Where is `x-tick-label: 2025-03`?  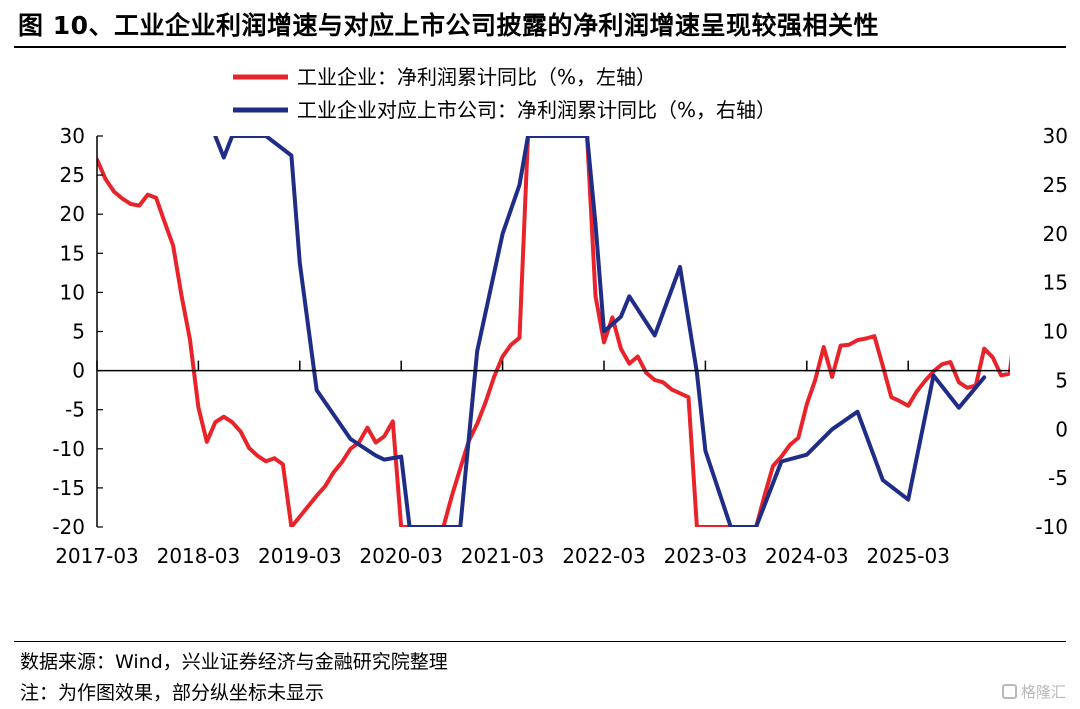
x-tick-label: 2025-03 is located at coordinates (908, 556).